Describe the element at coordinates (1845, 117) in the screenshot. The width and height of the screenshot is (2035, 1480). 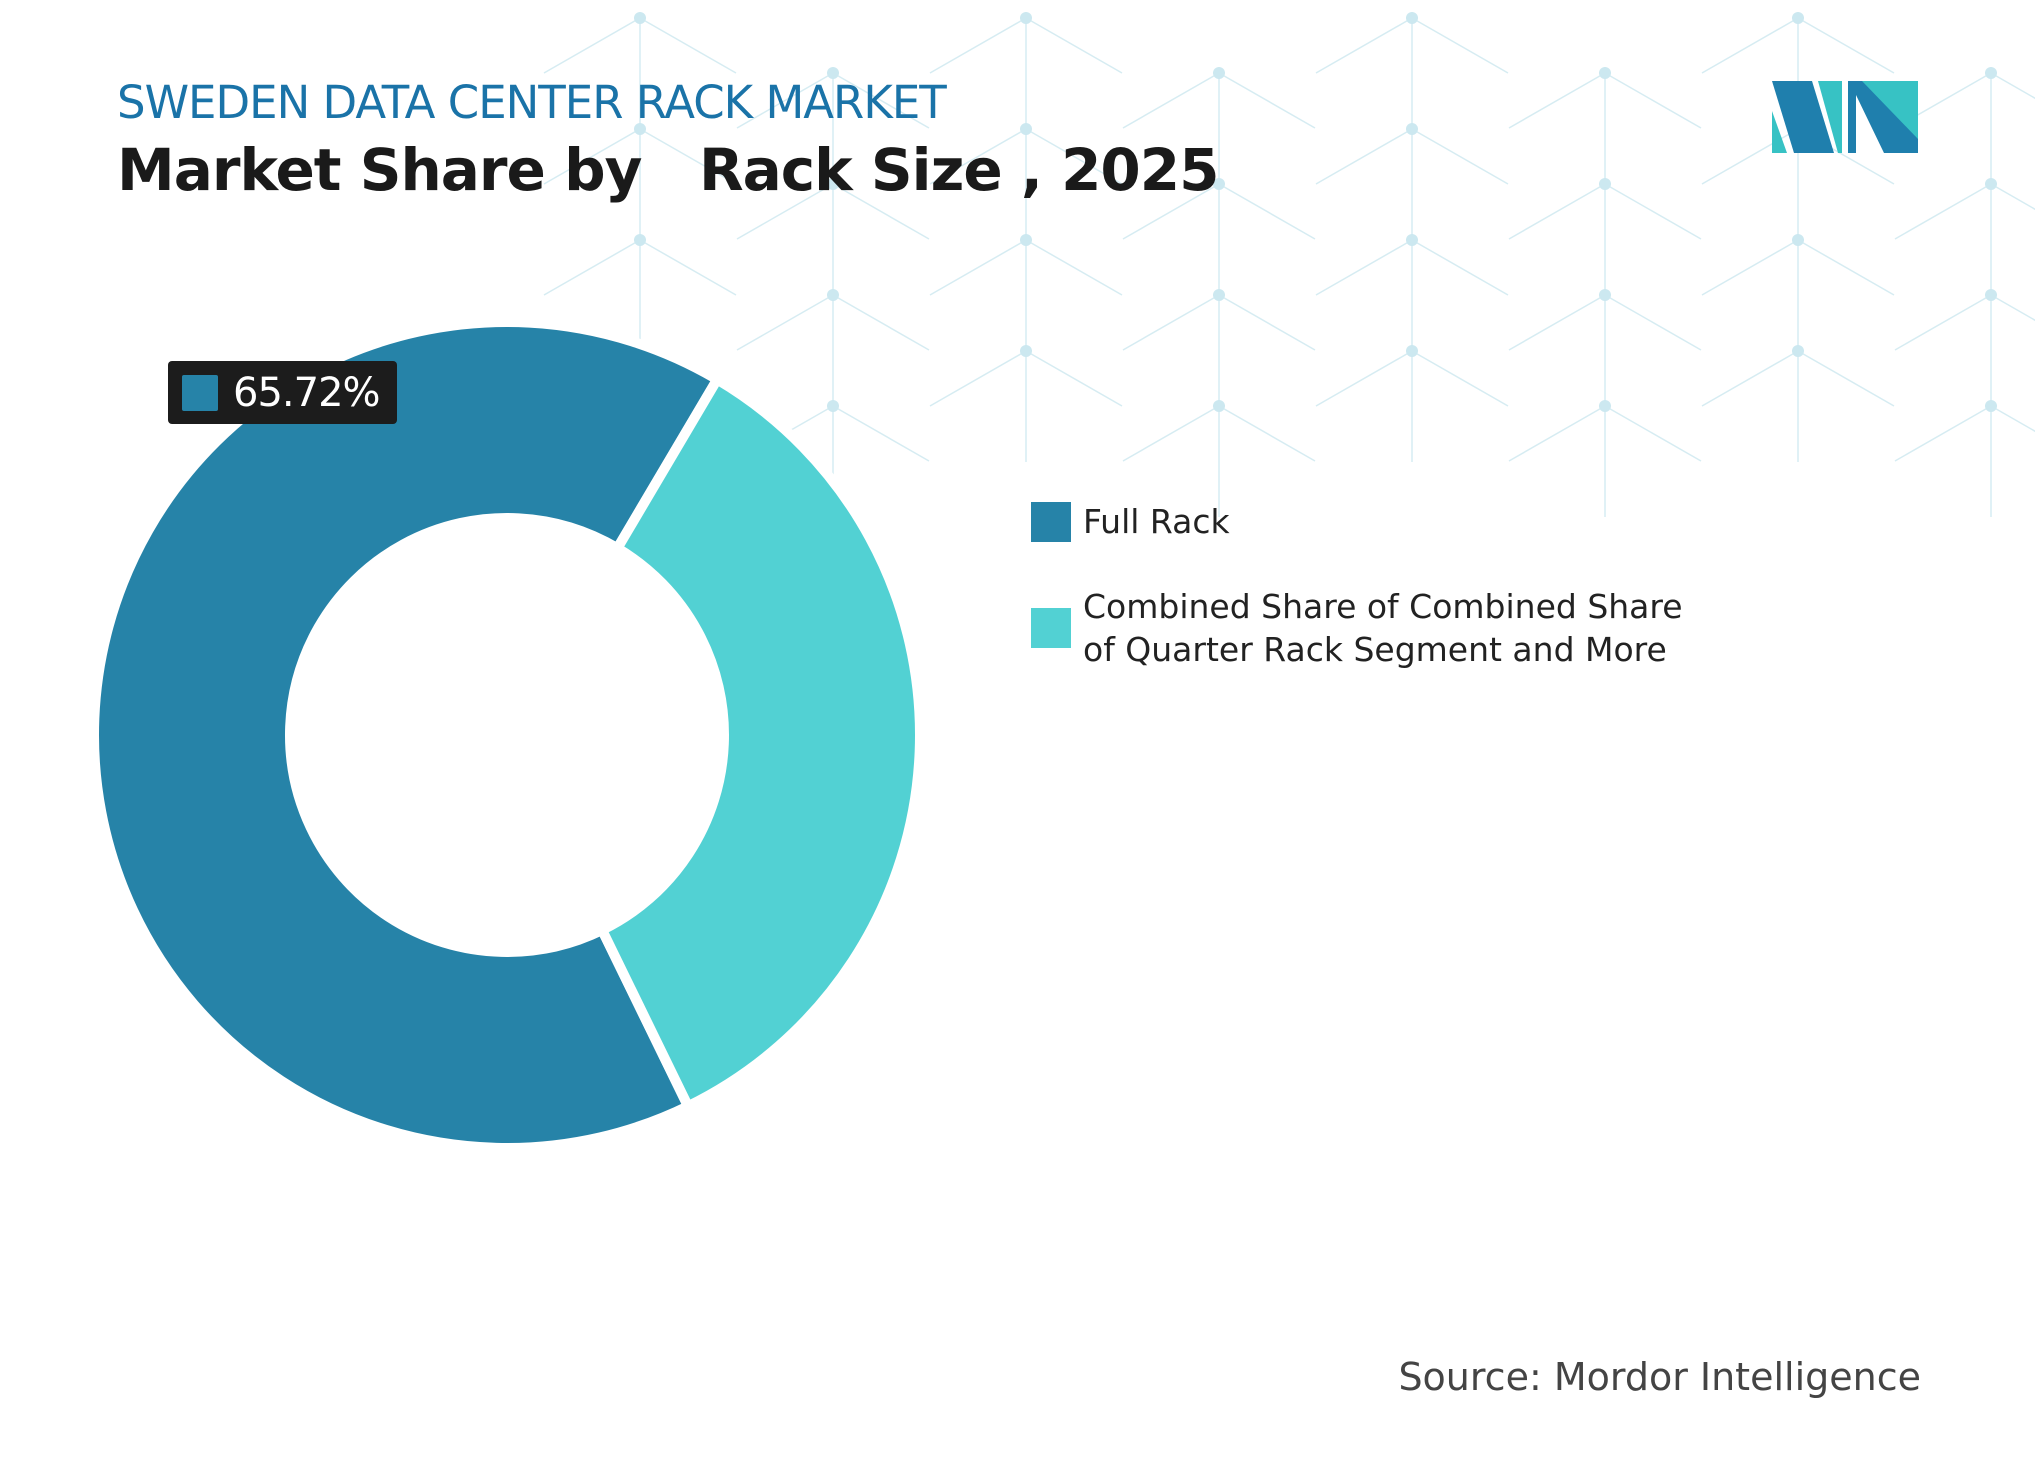
I see `mordor-logo-icon` at that location.